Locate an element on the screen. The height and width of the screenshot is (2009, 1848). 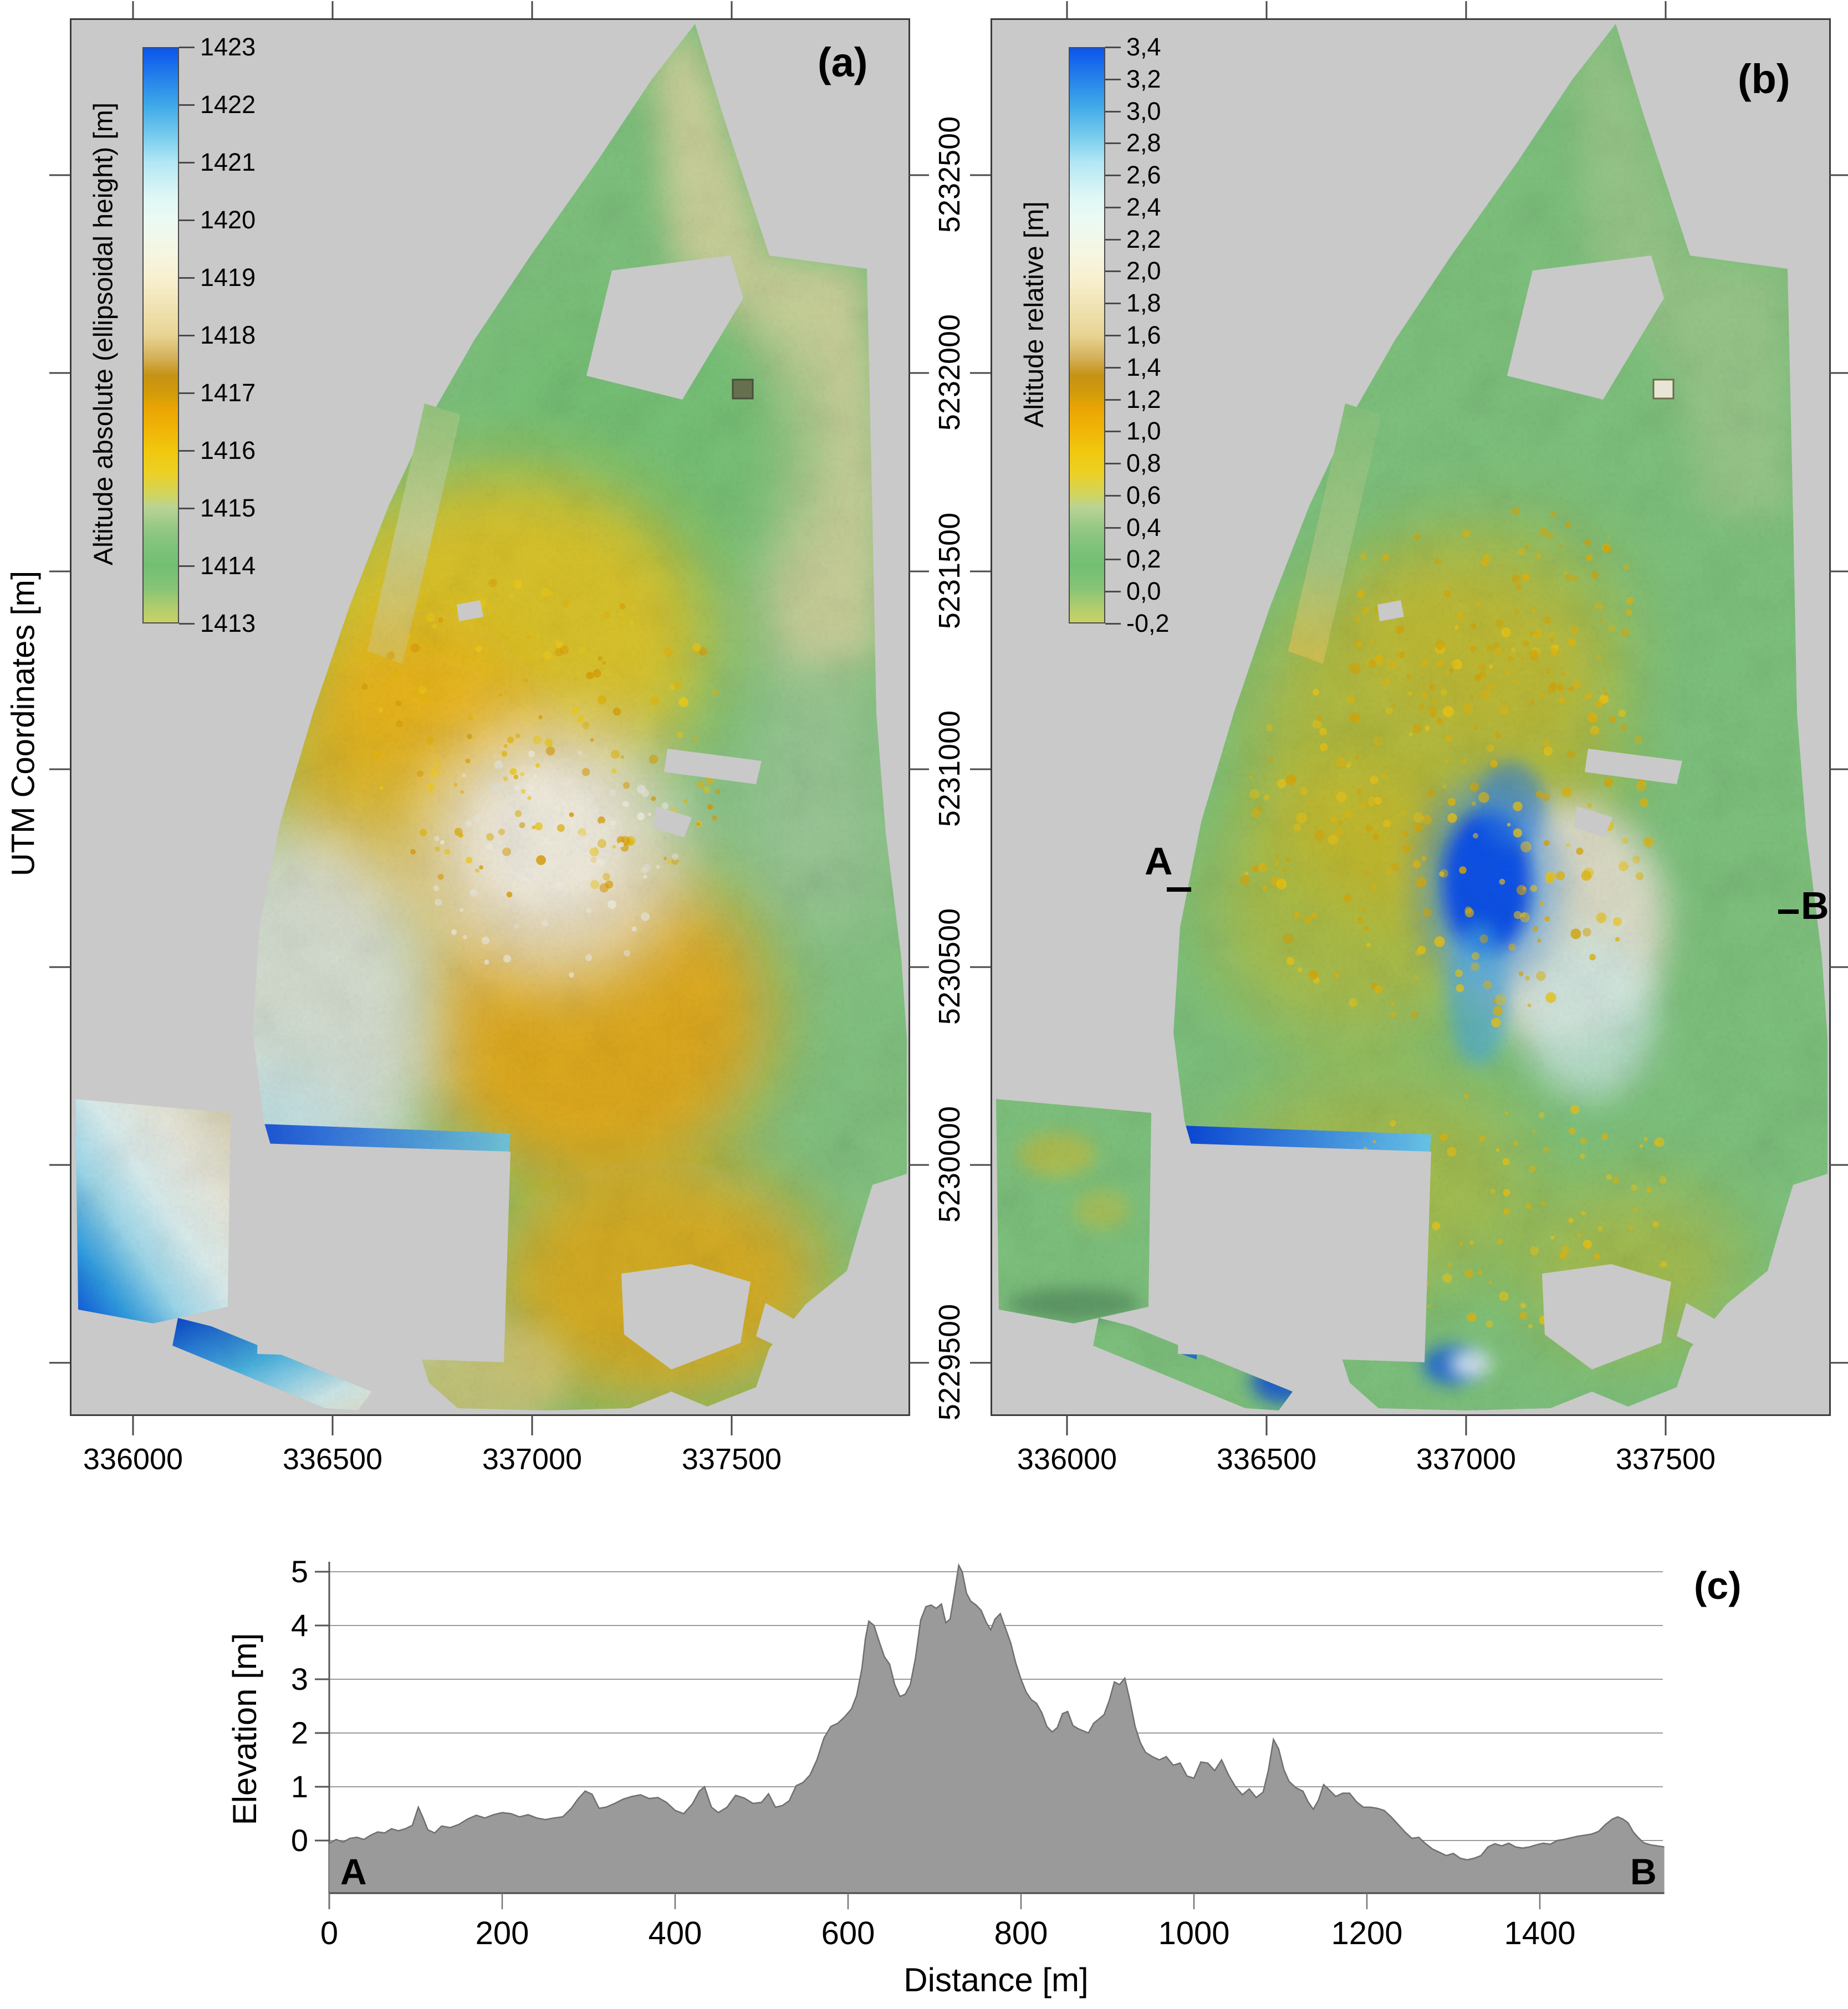
colorbar-relative-tick-label: 3,4 is located at coordinates (1143, 47).